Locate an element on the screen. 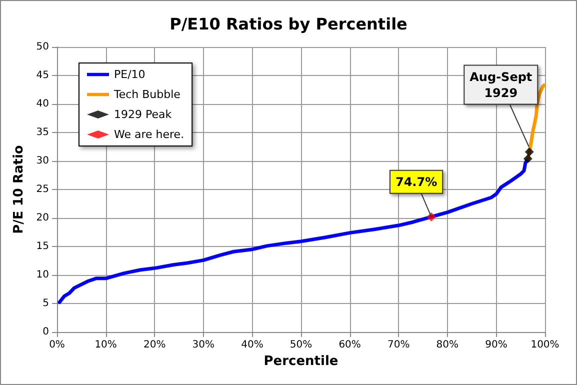  x-tick-label: 40% is located at coordinates (252, 345).